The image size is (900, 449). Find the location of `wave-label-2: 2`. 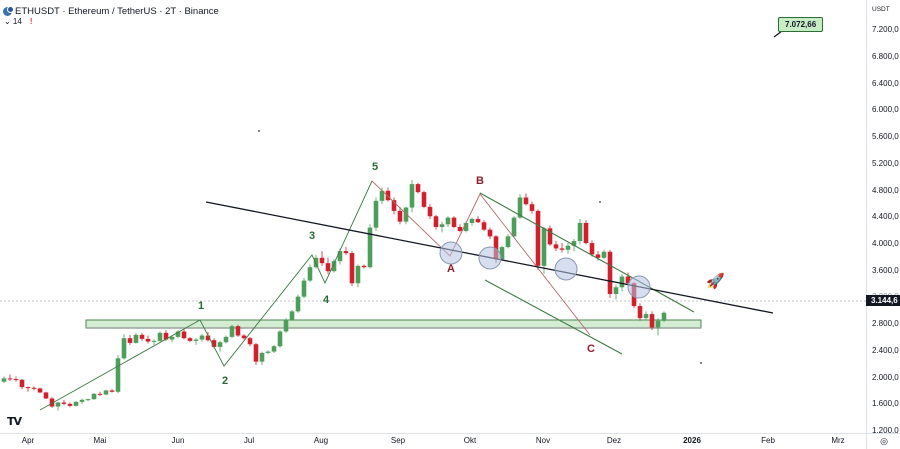

wave-label-2: 2 is located at coordinates (225, 381).